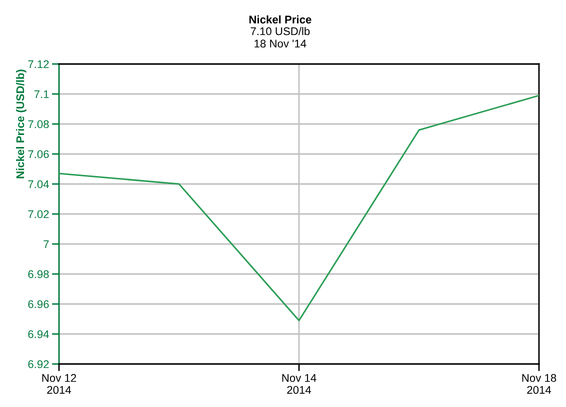 The width and height of the screenshot is (566, 407). What do you see at coordinates (38, 154) in the screenshot?
I see `y-tick-label: 7.06` at bounding box center [38, 154].